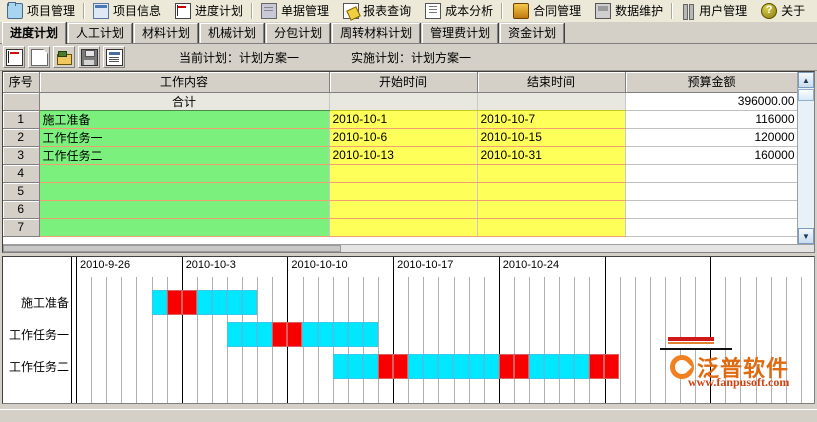 The height and width of the screenshot is (422, 817). What do you see at coordinates (377, 11) in the screenshot?
I see `menu-item-5: 报表查询` at bounding box center [377, 11].